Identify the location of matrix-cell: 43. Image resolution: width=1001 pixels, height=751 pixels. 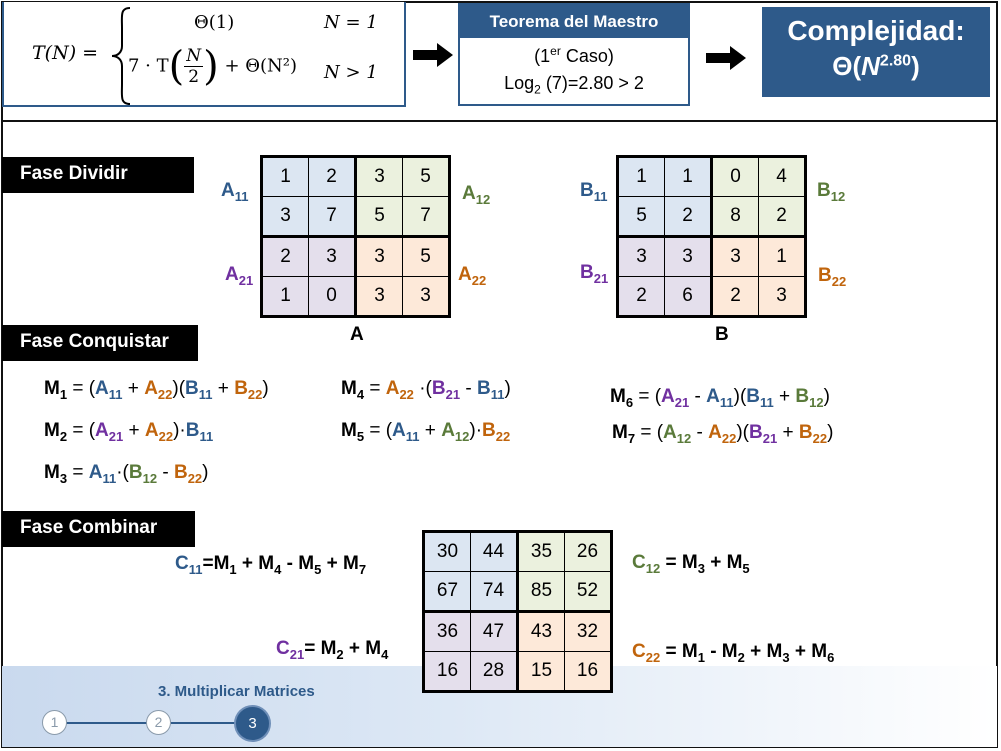
(541, 631).